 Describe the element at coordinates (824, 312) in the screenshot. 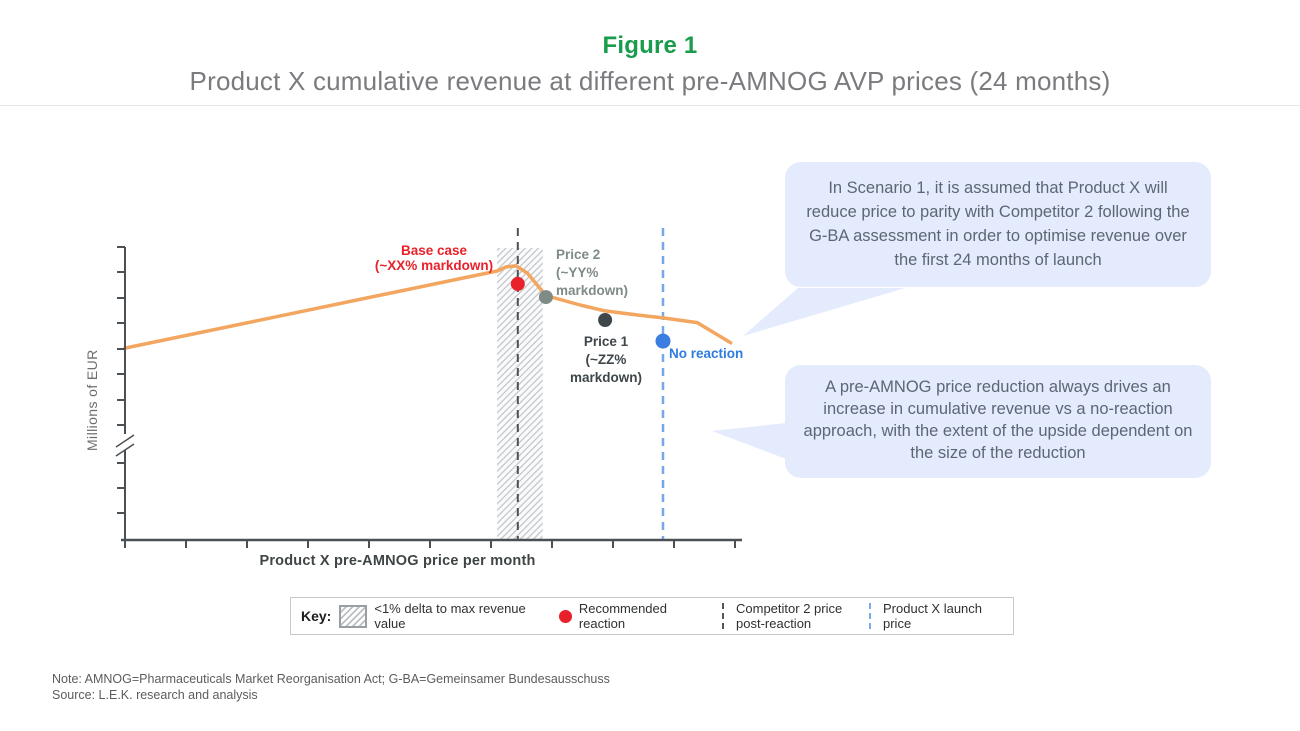

I see `callout-1-tail` at that location.